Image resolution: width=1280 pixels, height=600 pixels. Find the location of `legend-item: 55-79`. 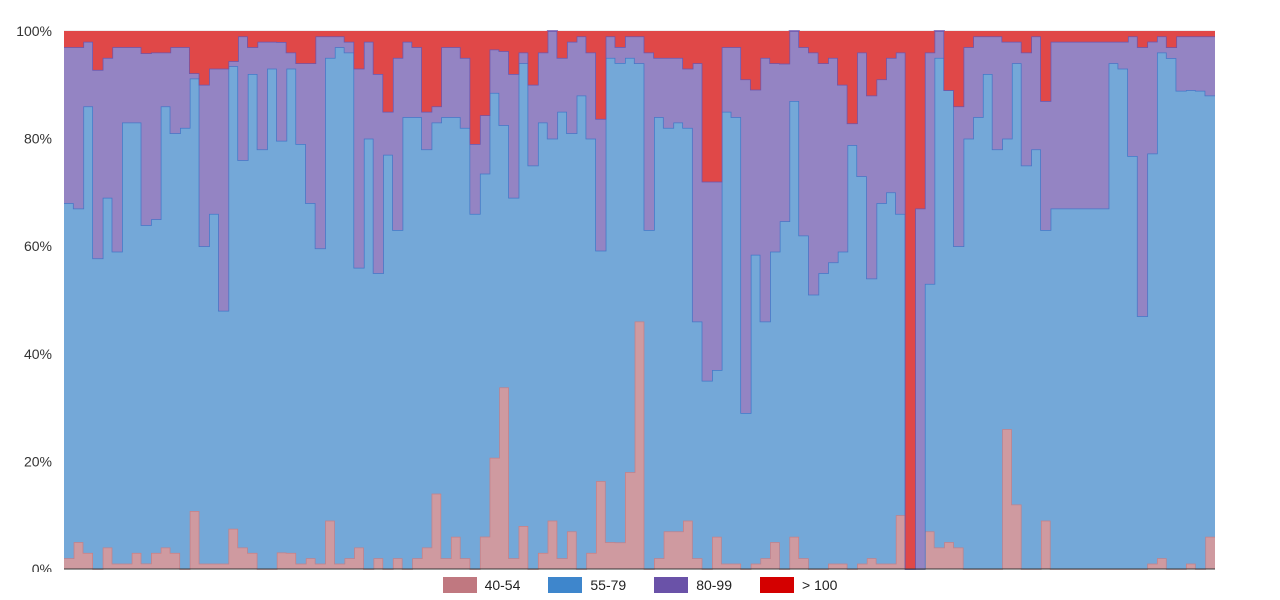

legend-item: 55-79 is located at coordinates (587, 585).